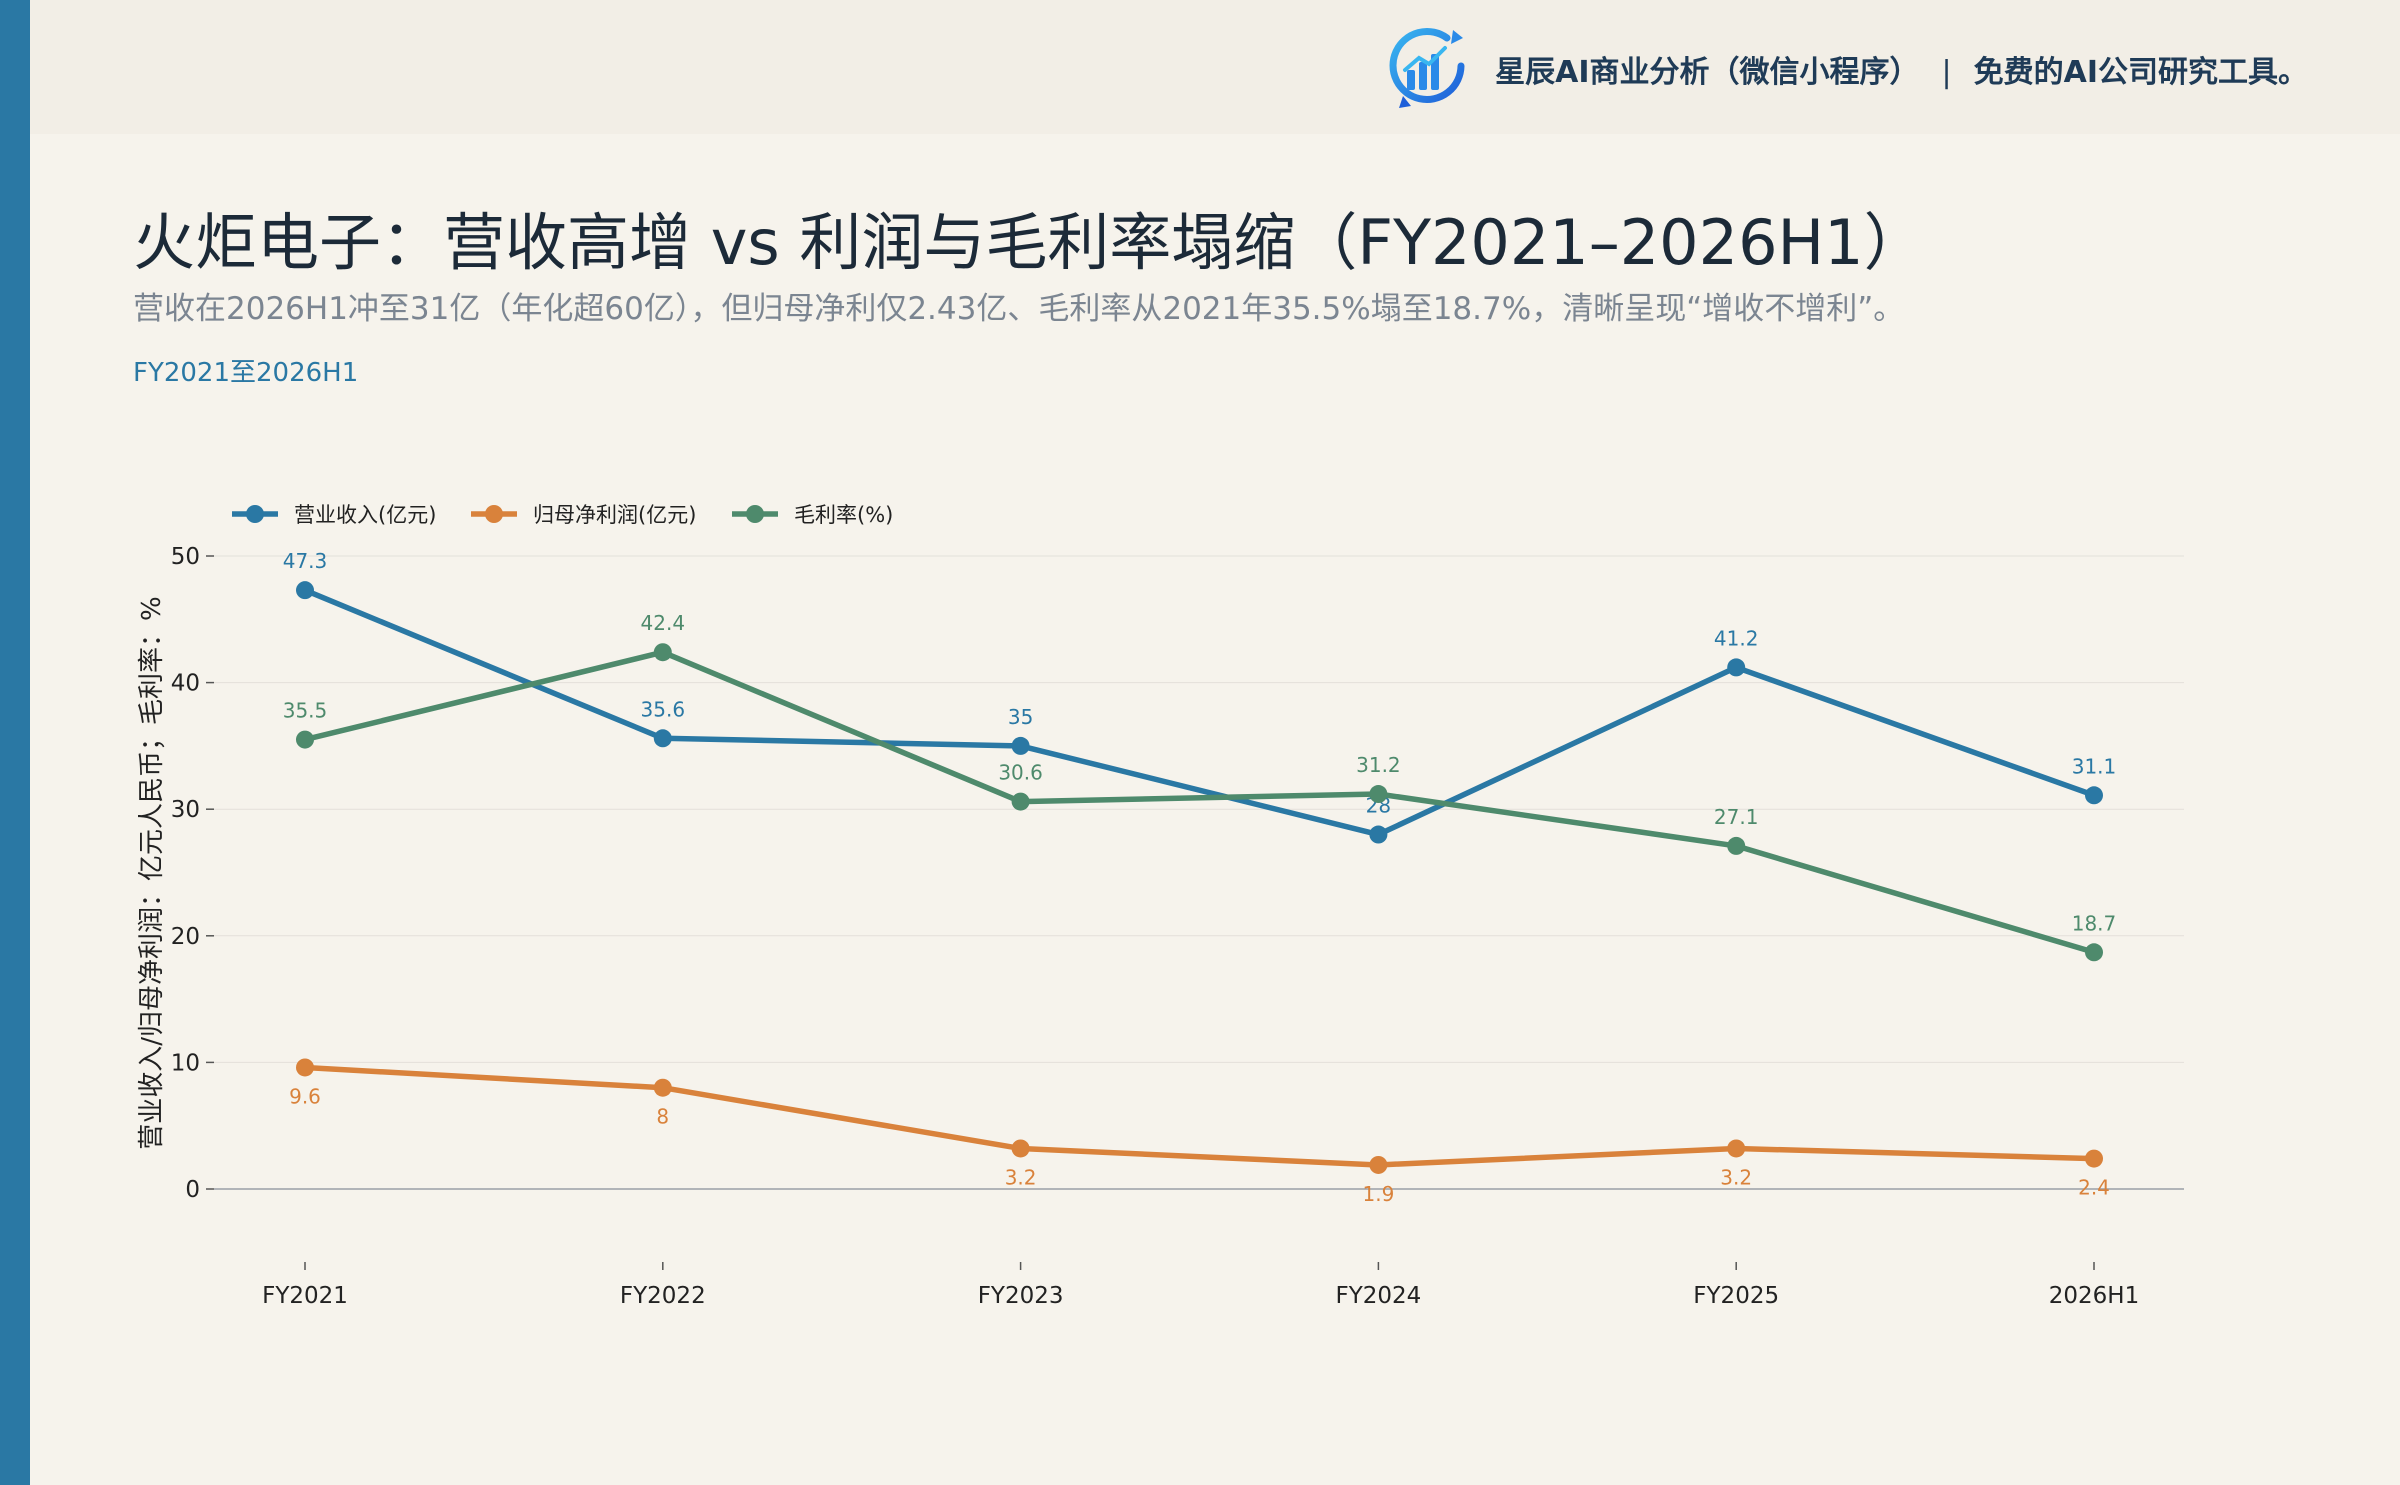 The image size is (2400, 1485). I want to click on data-label: 42.4, so click(663, 623).